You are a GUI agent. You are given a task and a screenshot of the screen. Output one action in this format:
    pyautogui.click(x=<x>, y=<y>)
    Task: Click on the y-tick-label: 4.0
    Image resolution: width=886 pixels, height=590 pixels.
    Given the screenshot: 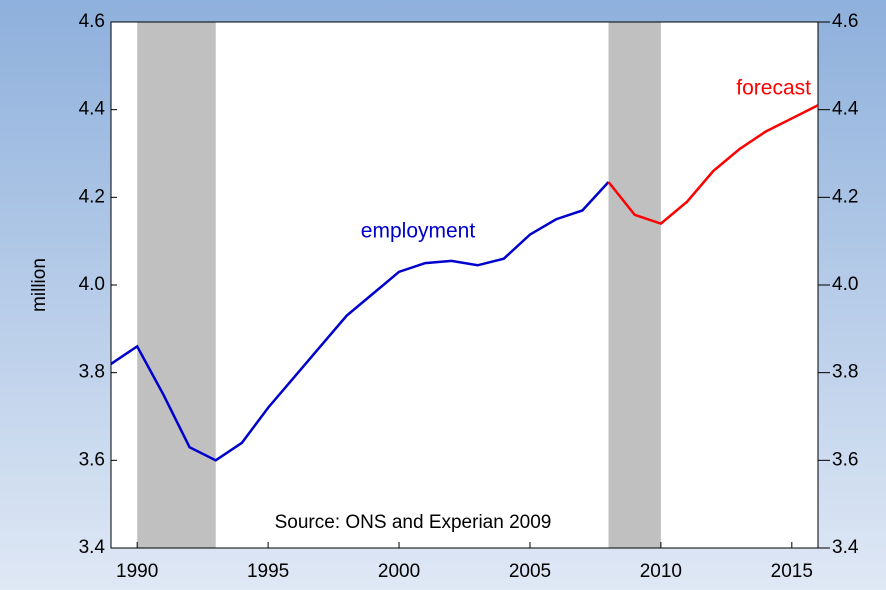 What is the action you would take?
    pyautogui.click(x=92, y=284)
    